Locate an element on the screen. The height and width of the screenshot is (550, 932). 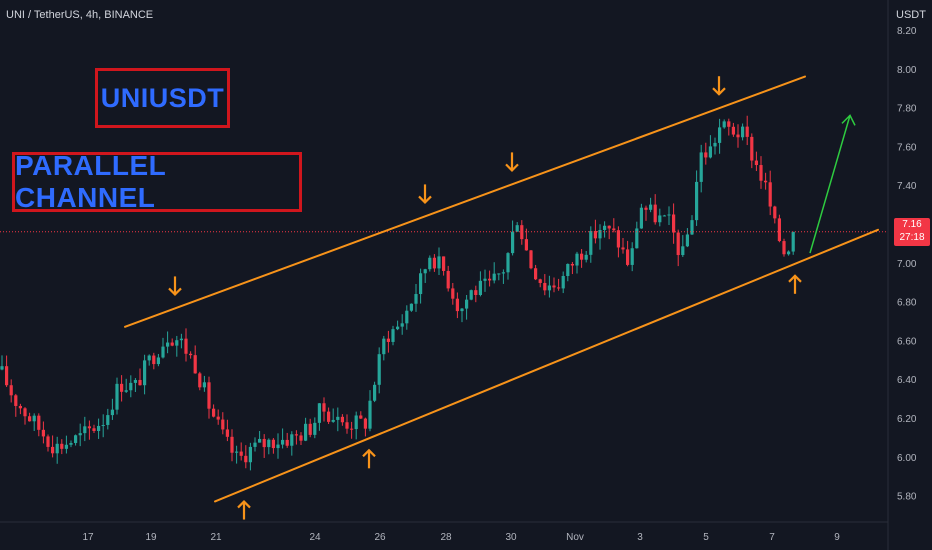
price-tick-label: 6.60 is located at coordinates (907, 341).